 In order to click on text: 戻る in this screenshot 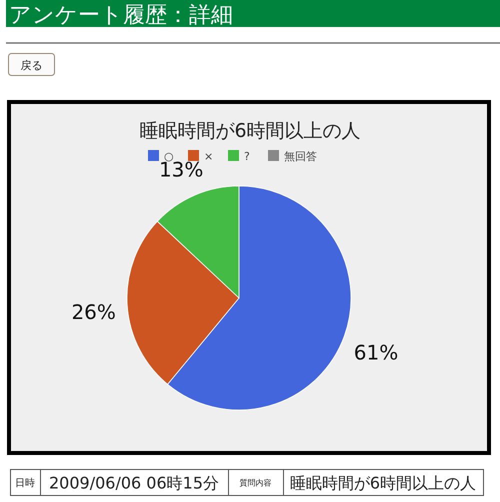, I will do `click(31, 65)`.